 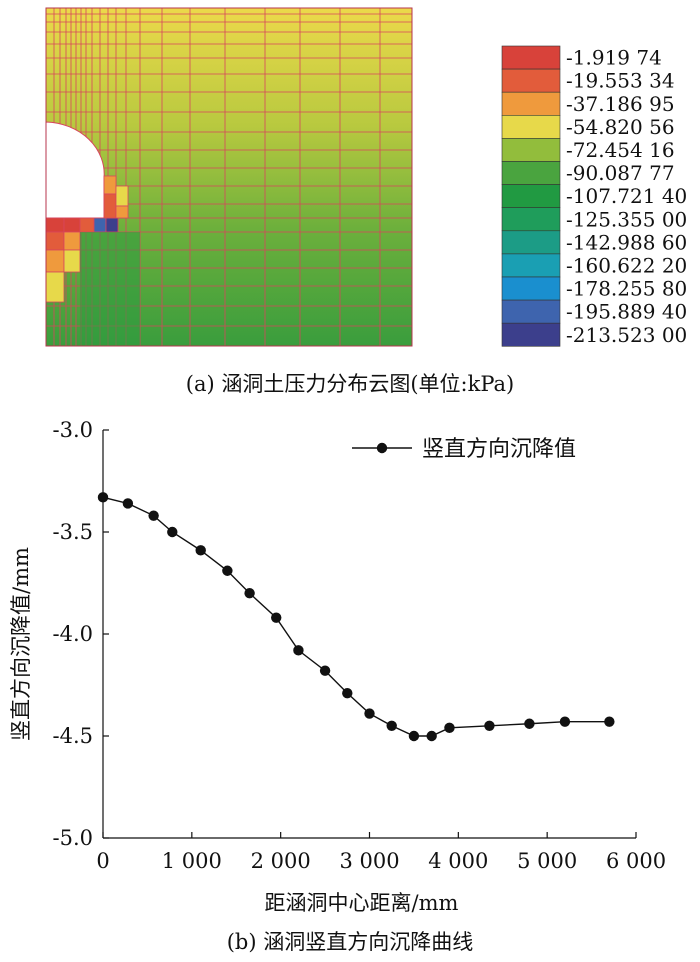 What do you see at coordinates (73, 838) in the screenshot?
I see `y-tick-label: -5.0` at bounding box center [73, 838].